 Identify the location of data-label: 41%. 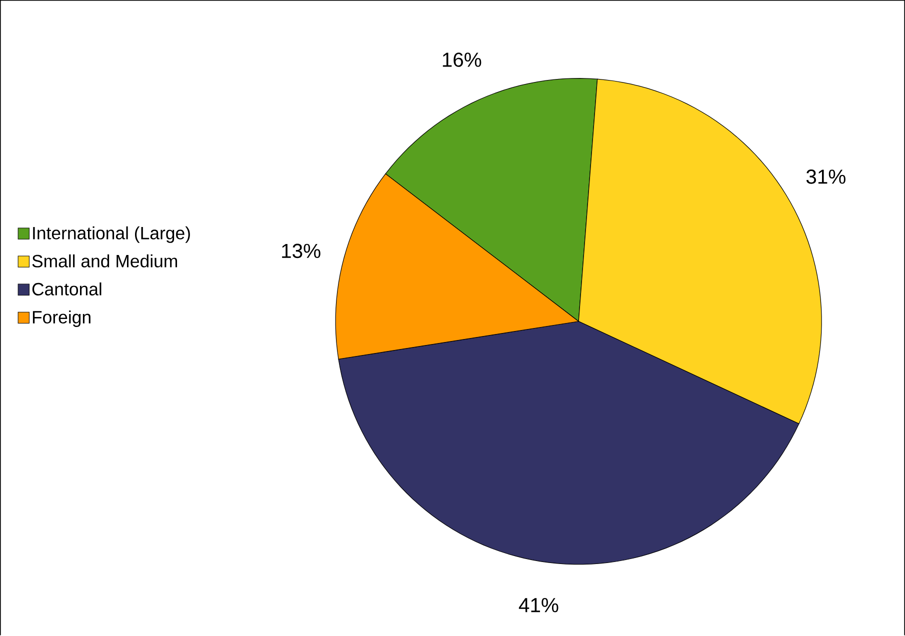
(538, 605).